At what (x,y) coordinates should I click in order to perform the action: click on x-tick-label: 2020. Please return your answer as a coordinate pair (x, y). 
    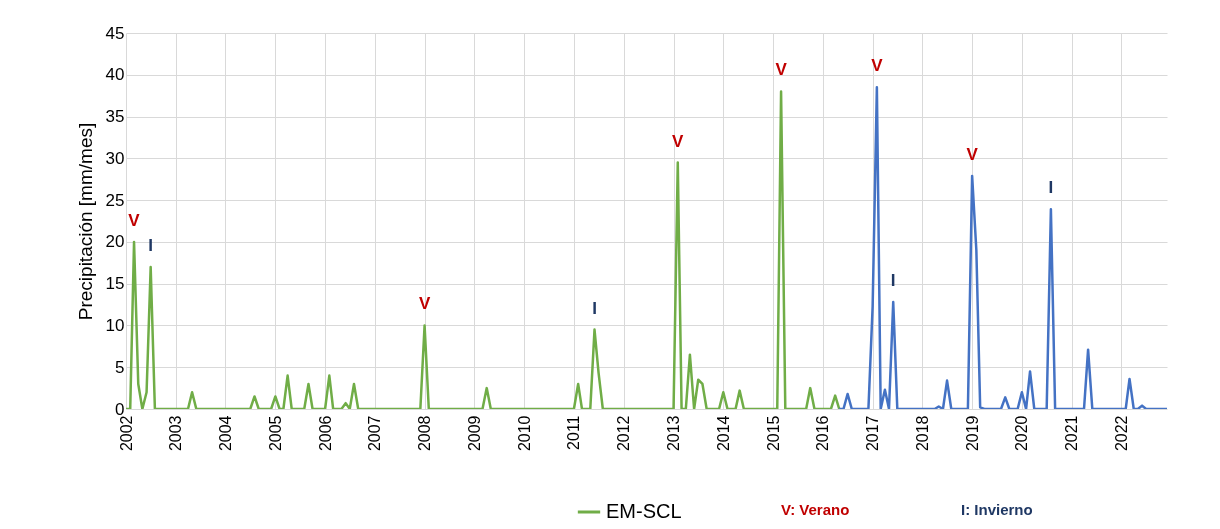
    Looking at the image, I should click on (1022, 433).